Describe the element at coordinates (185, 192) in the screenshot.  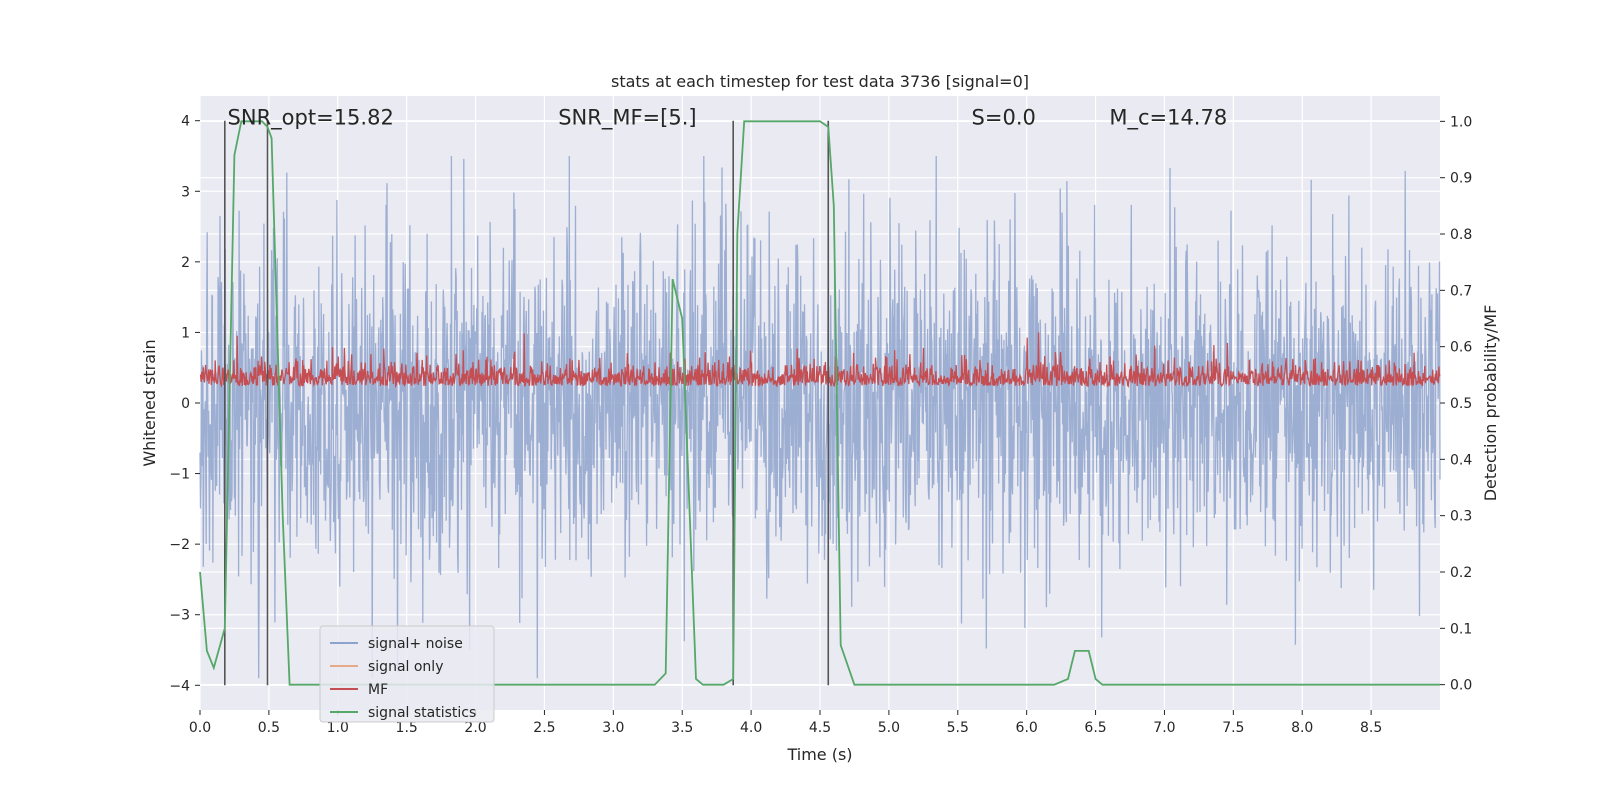
I see `y-left-tick-label: 3` at that location.